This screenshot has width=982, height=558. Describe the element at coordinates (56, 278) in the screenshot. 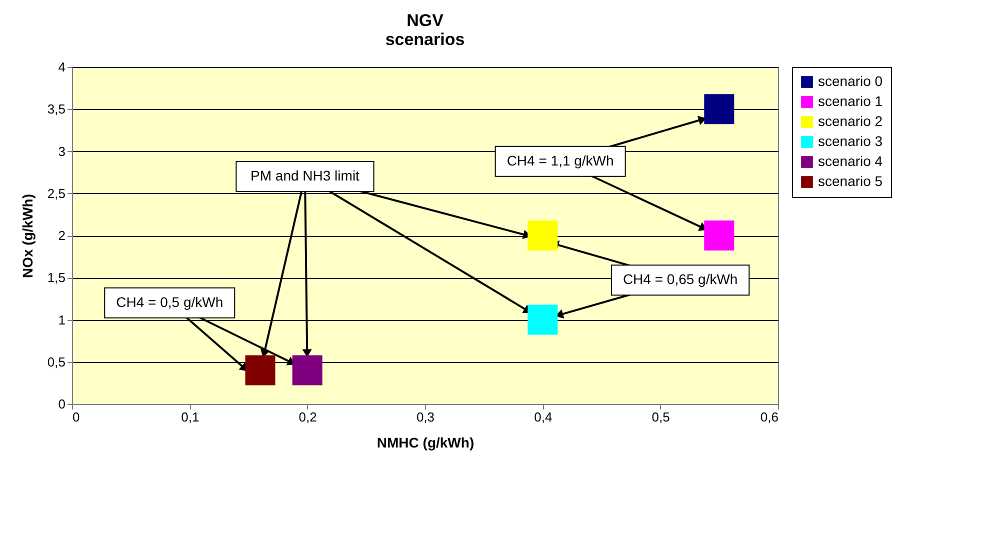

I see `y-tick-label: 1,5` at that location.